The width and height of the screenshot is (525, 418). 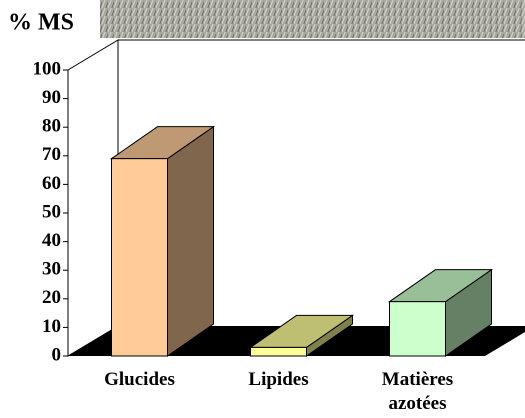 I want to click on y-tick-label: 70, so click(x=51, y=154).